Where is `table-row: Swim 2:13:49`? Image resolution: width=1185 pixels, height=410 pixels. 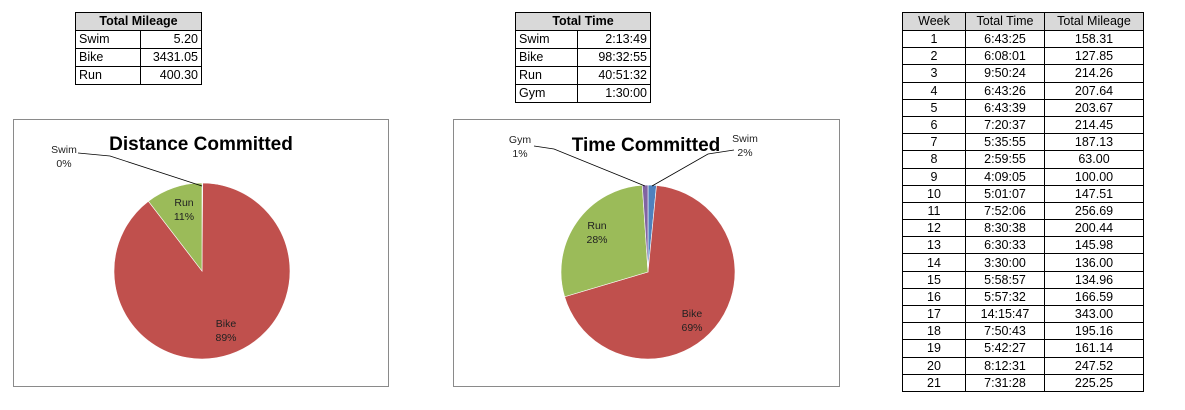 table-row: Swim 2:13:49 is located at coordinates (583, 39).